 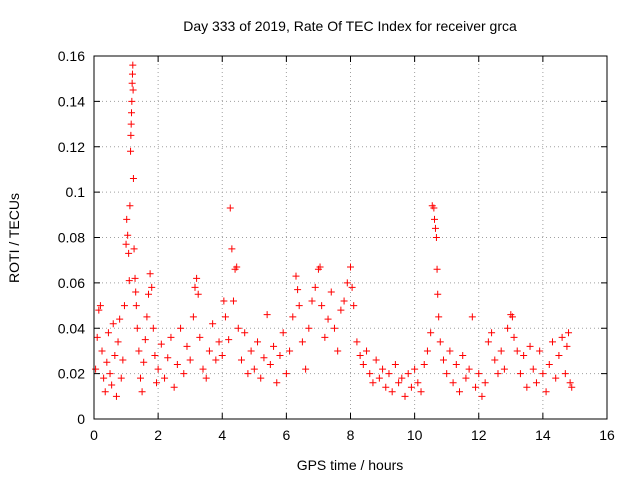 I want to click on y-tick-label: 0.02, so click(x=71, y=374).